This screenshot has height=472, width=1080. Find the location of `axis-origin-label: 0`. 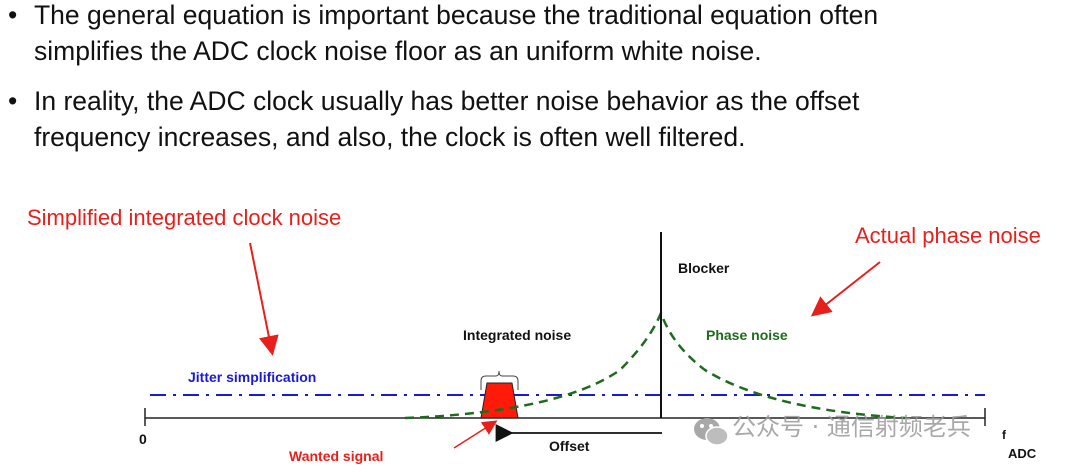

axis-origin-label: 0 is located at coordinates (143, 439).